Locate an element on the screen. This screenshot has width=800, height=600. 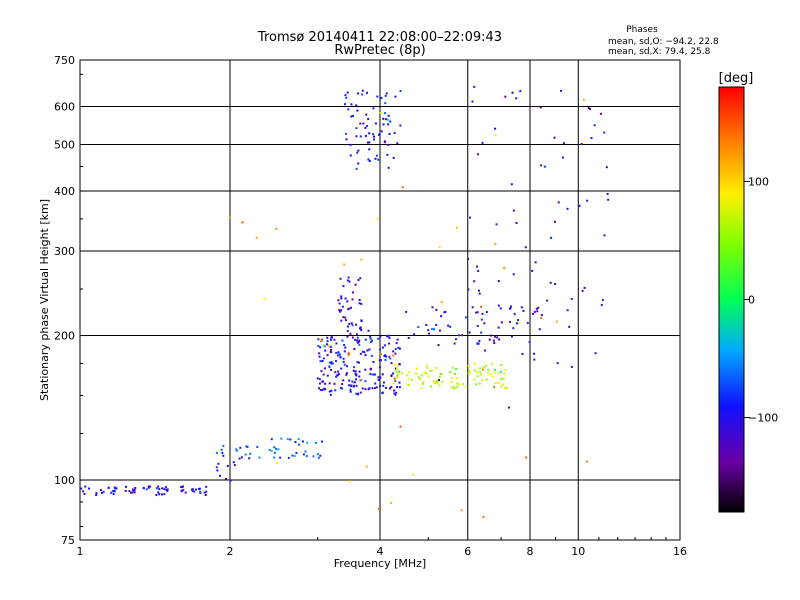
x-tick-label: 1 is located at coordinates (80, 551).